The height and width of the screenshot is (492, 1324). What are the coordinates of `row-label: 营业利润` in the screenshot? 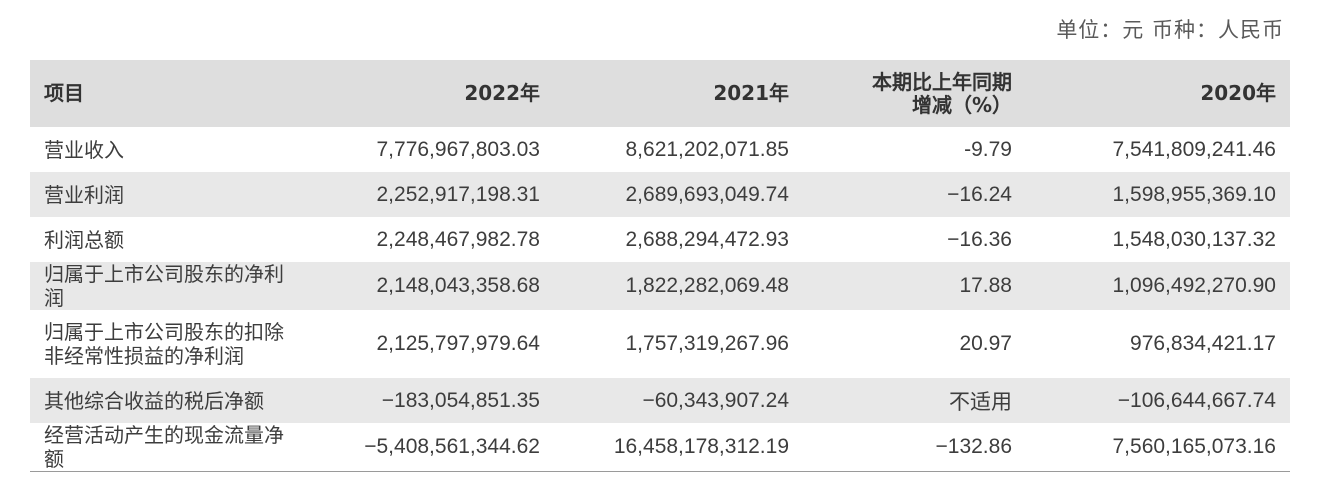 It's located at (84, 194).